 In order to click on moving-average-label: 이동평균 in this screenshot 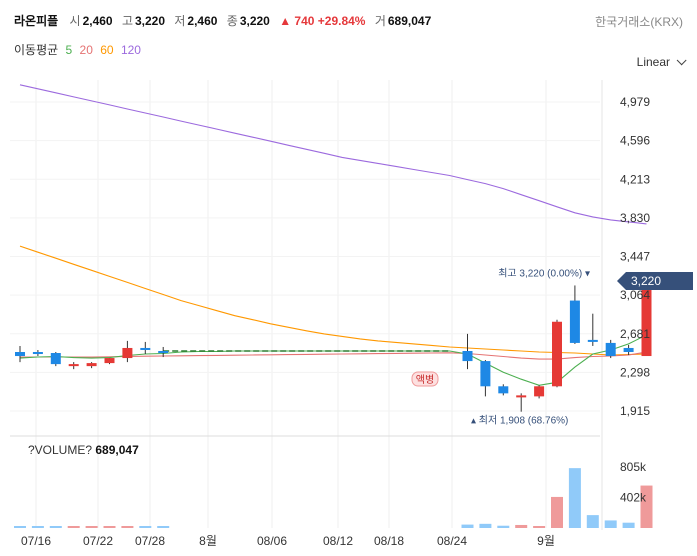, I will do `click(36, 50)`.